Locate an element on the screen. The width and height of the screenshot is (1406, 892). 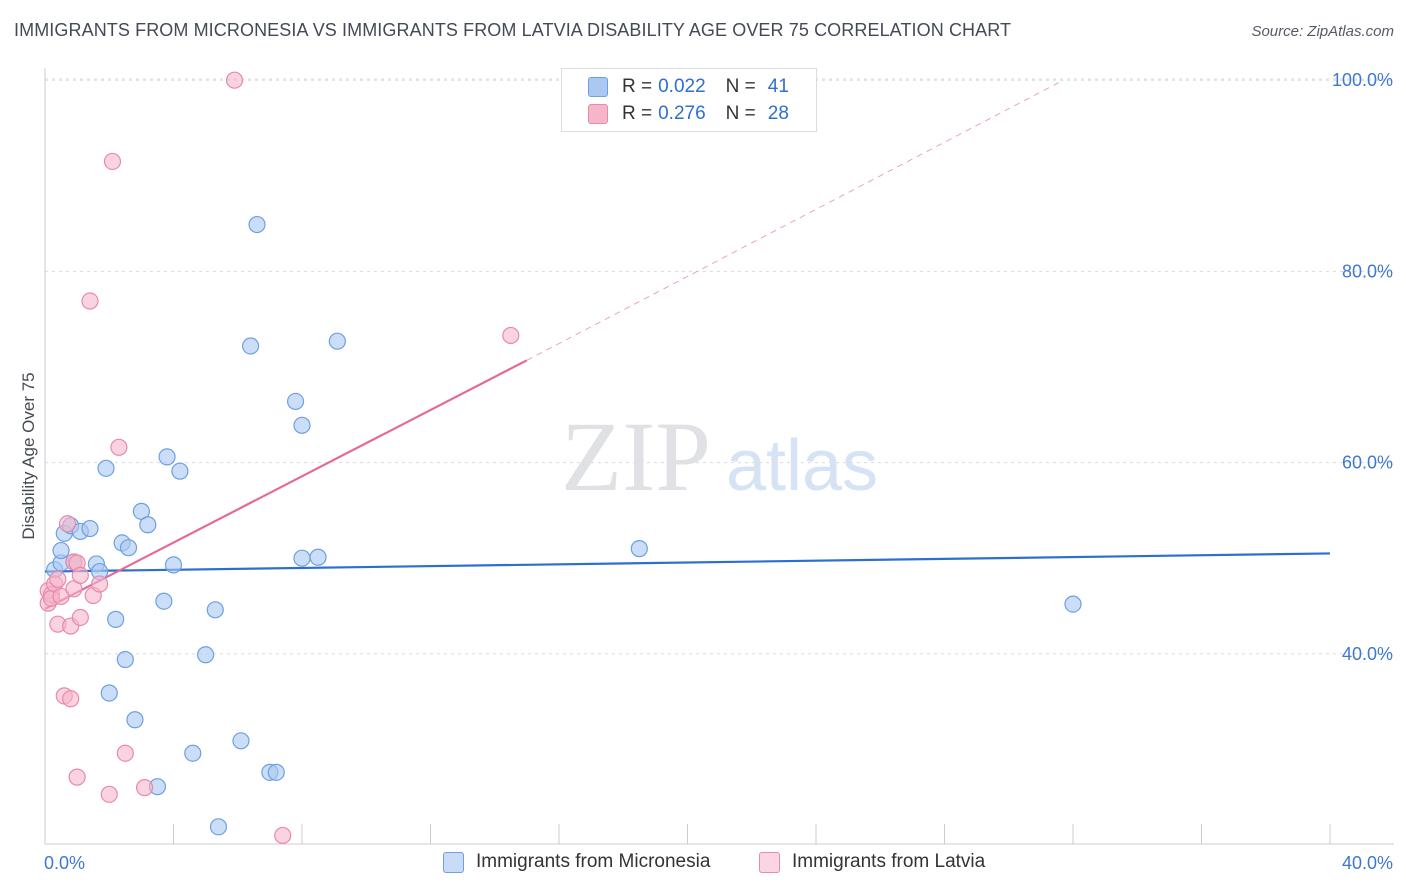
x-tick-label: 40.0% is located at coordinates (1367, 863).